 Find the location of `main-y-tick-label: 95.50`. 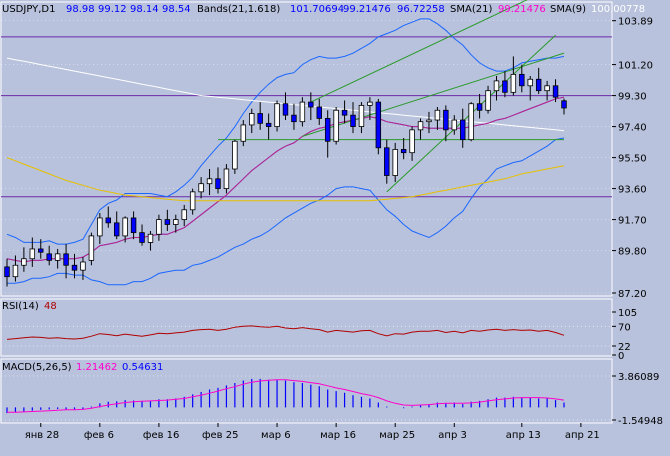

main-y-tick-label: 95.50 is located at coordinates (632, 159).